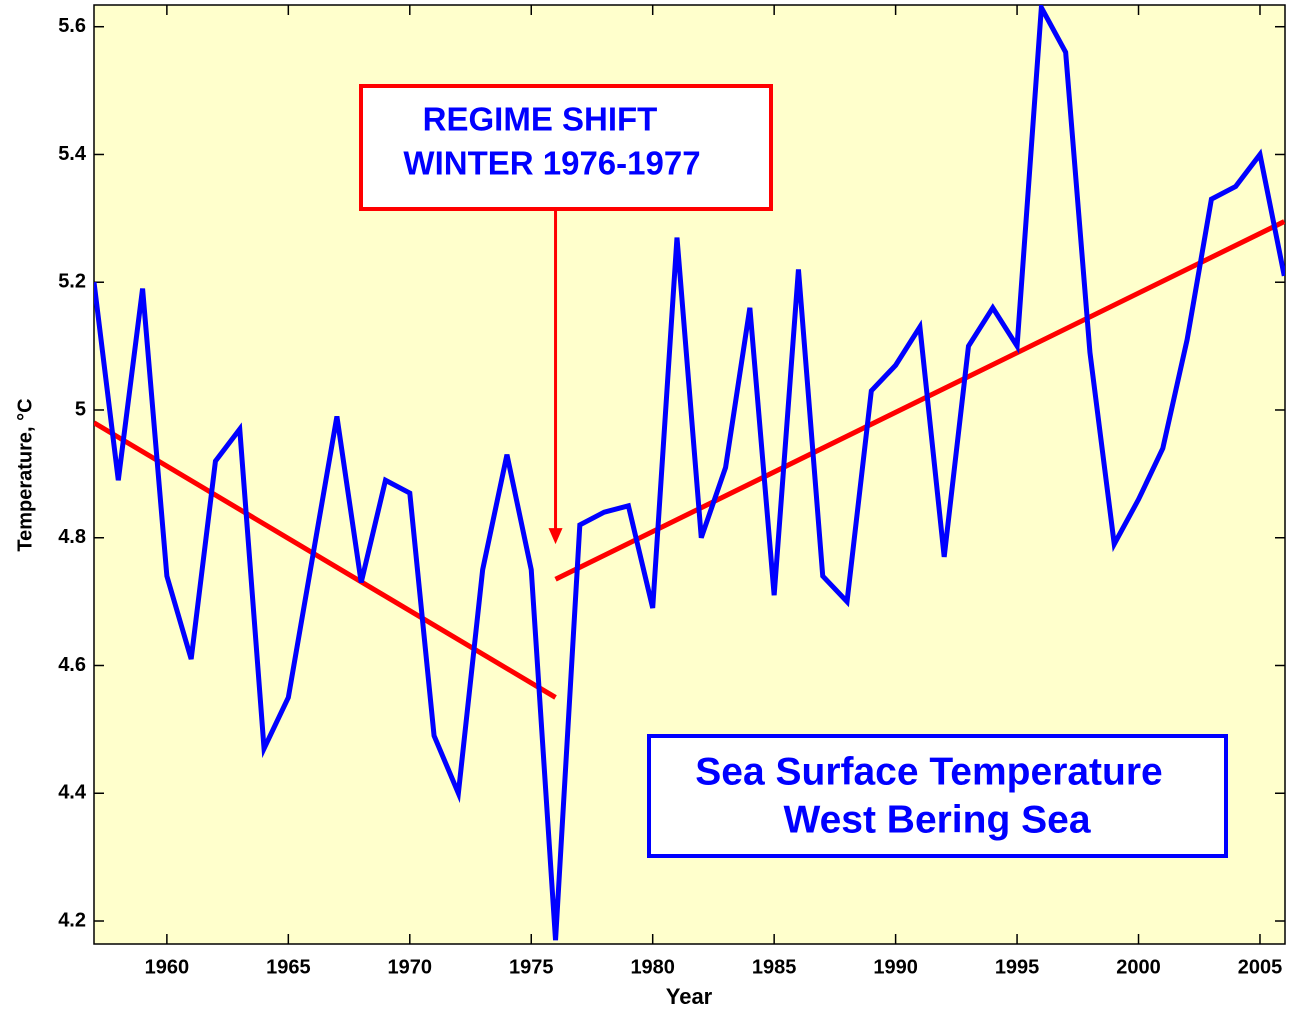 This screenshot has height=1018, width=1303. I want to click on annotation-arrowhead, so click(555, 536).